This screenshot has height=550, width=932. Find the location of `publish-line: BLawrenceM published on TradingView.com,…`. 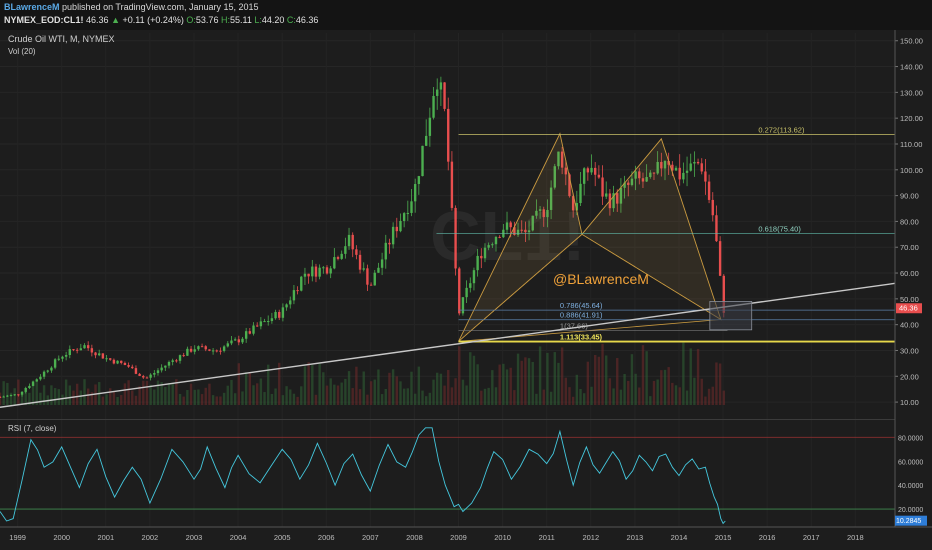

publish-line: BLawrenceM published on TradingView.com,… is located at coordinates (131, 7).